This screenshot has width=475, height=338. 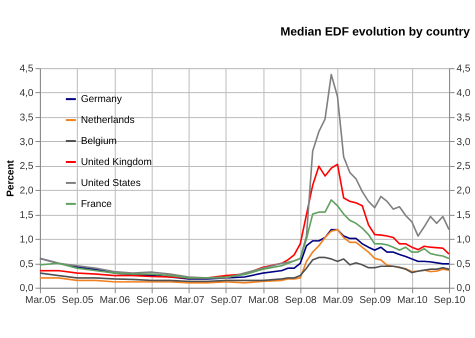 I want to click on y-tick-label: 4,5, so click(x=27, y=69).